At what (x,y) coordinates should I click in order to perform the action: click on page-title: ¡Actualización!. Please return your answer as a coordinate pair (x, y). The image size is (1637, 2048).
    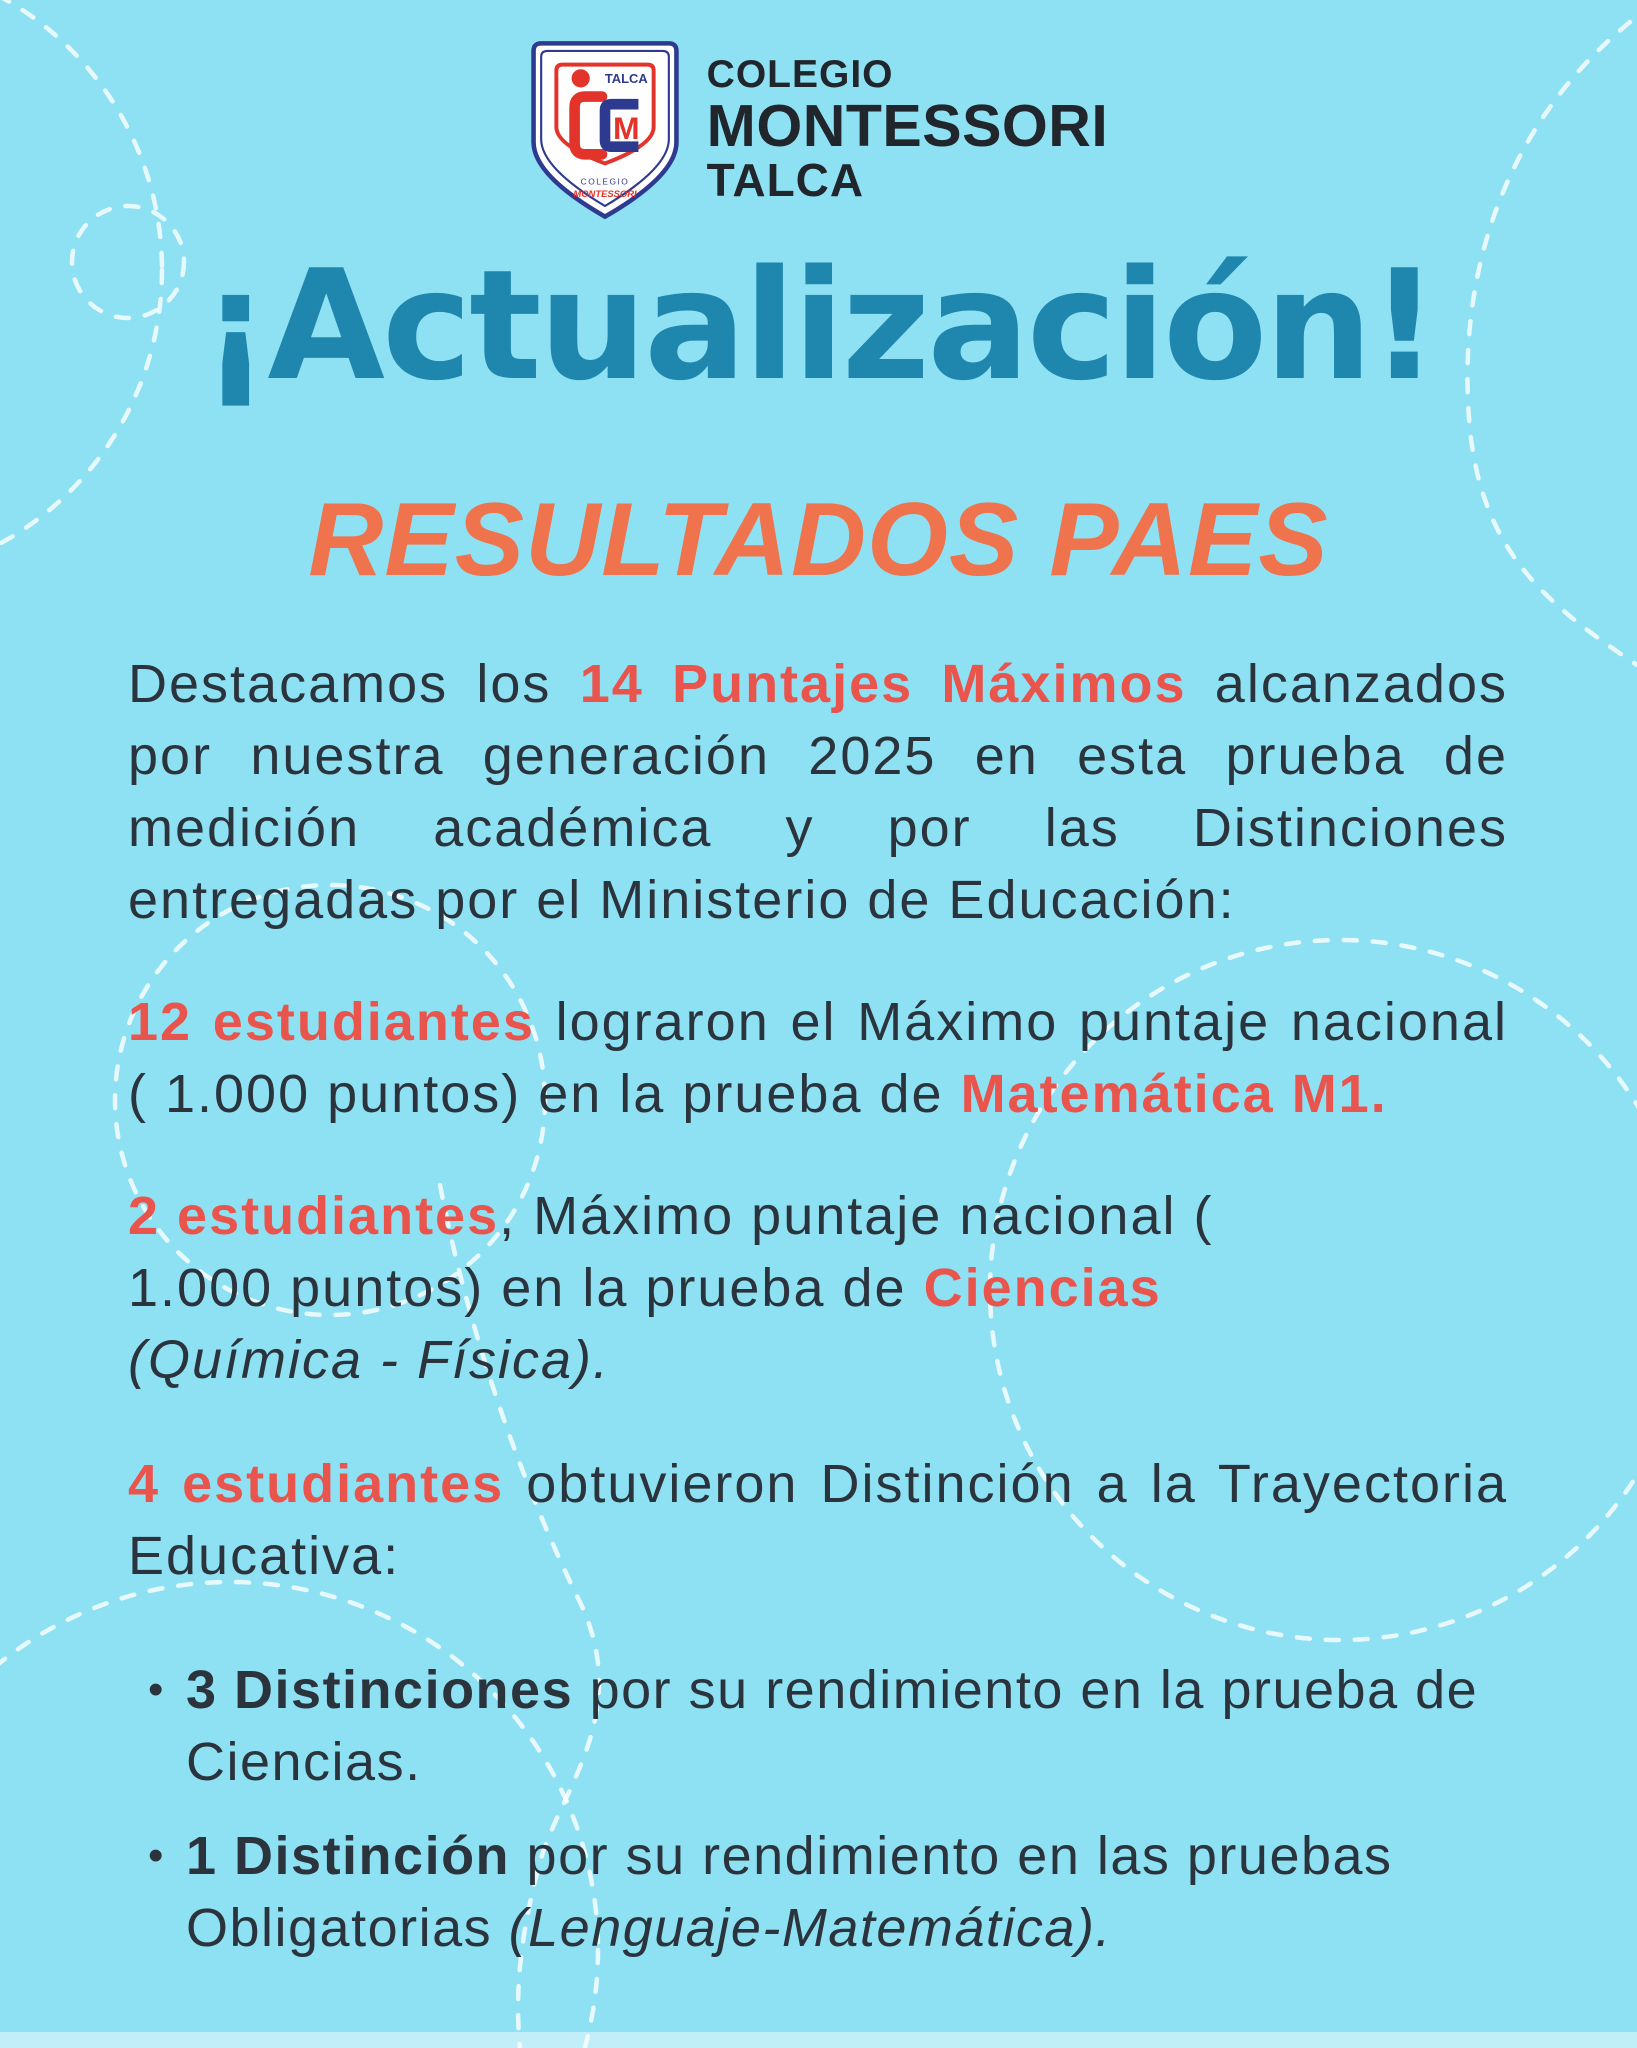
    Looking at the image, I should click on (820, 325).